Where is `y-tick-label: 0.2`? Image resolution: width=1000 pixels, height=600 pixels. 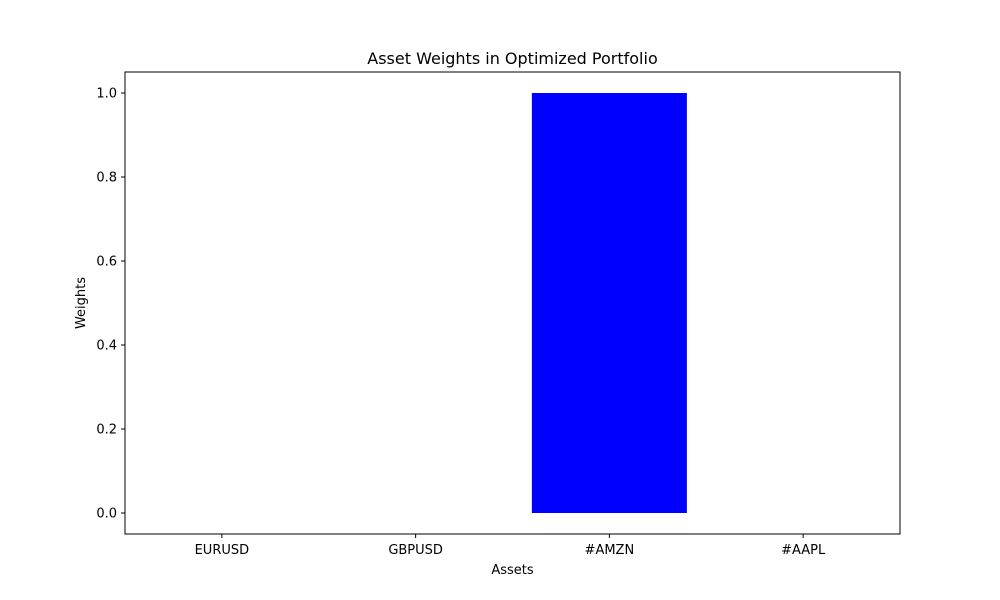 y-tick-label: 0.2 is located at coordinates (106, 430).